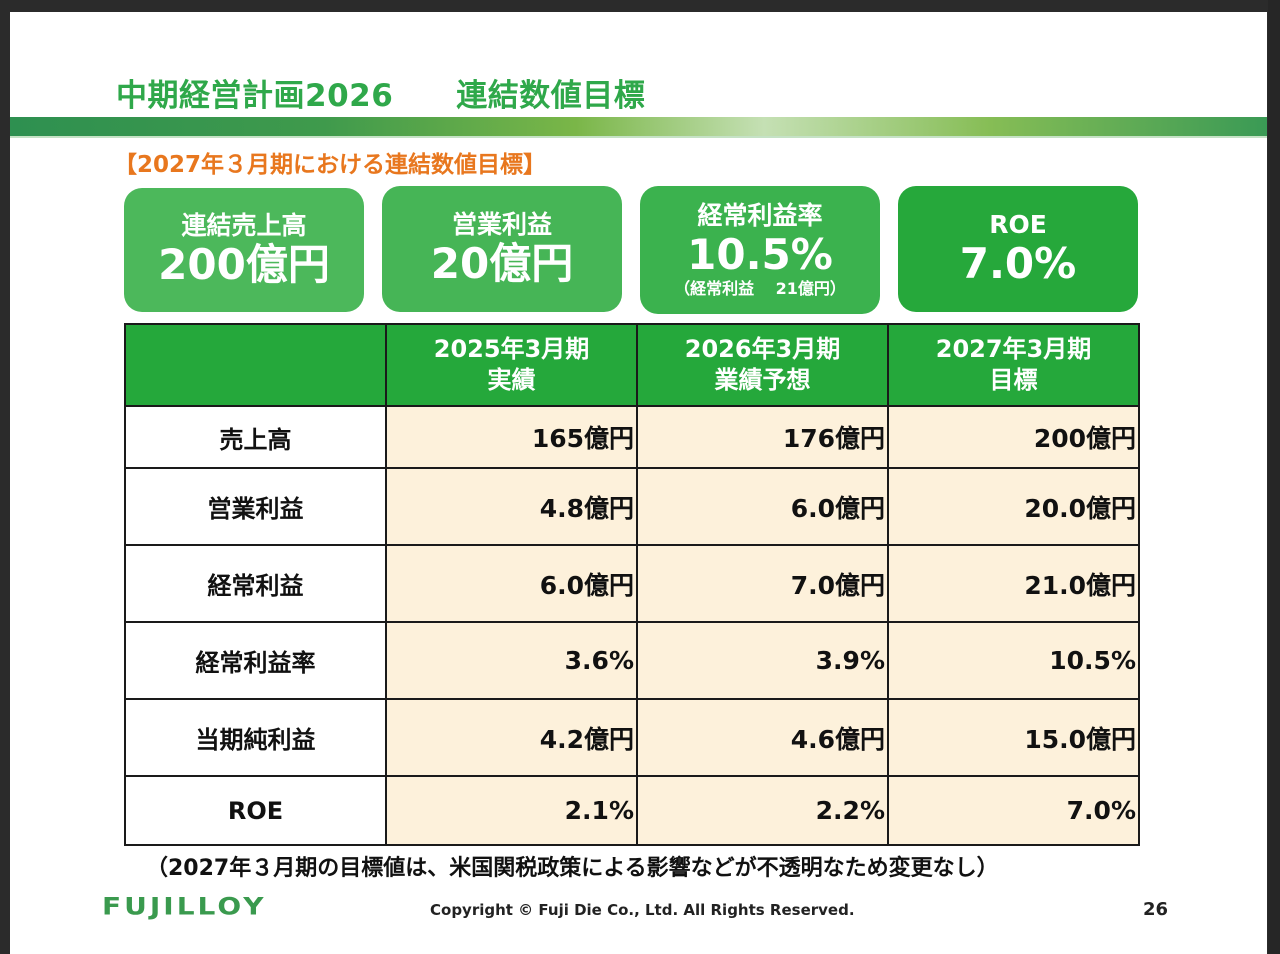 This screenshot has height=954, width=1280. I want to click on kpi-note: （経常利益 21億円）, so click(760, 288).